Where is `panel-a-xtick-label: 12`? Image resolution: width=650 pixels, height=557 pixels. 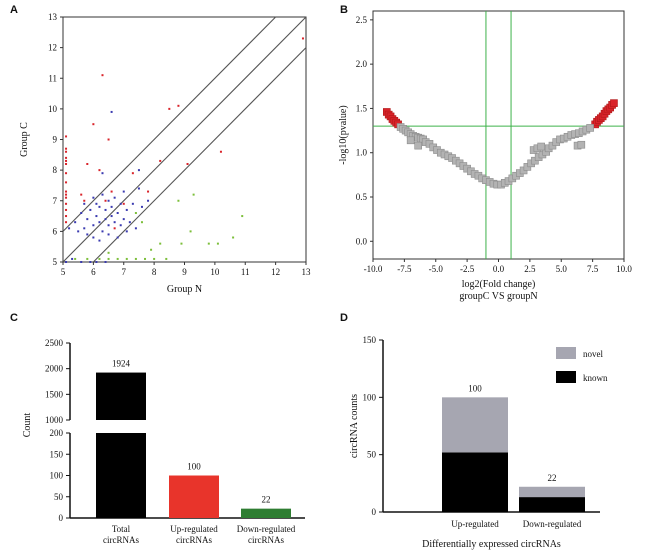
panel-a-xtick-label: 12 is located at coordinates (275, 272).